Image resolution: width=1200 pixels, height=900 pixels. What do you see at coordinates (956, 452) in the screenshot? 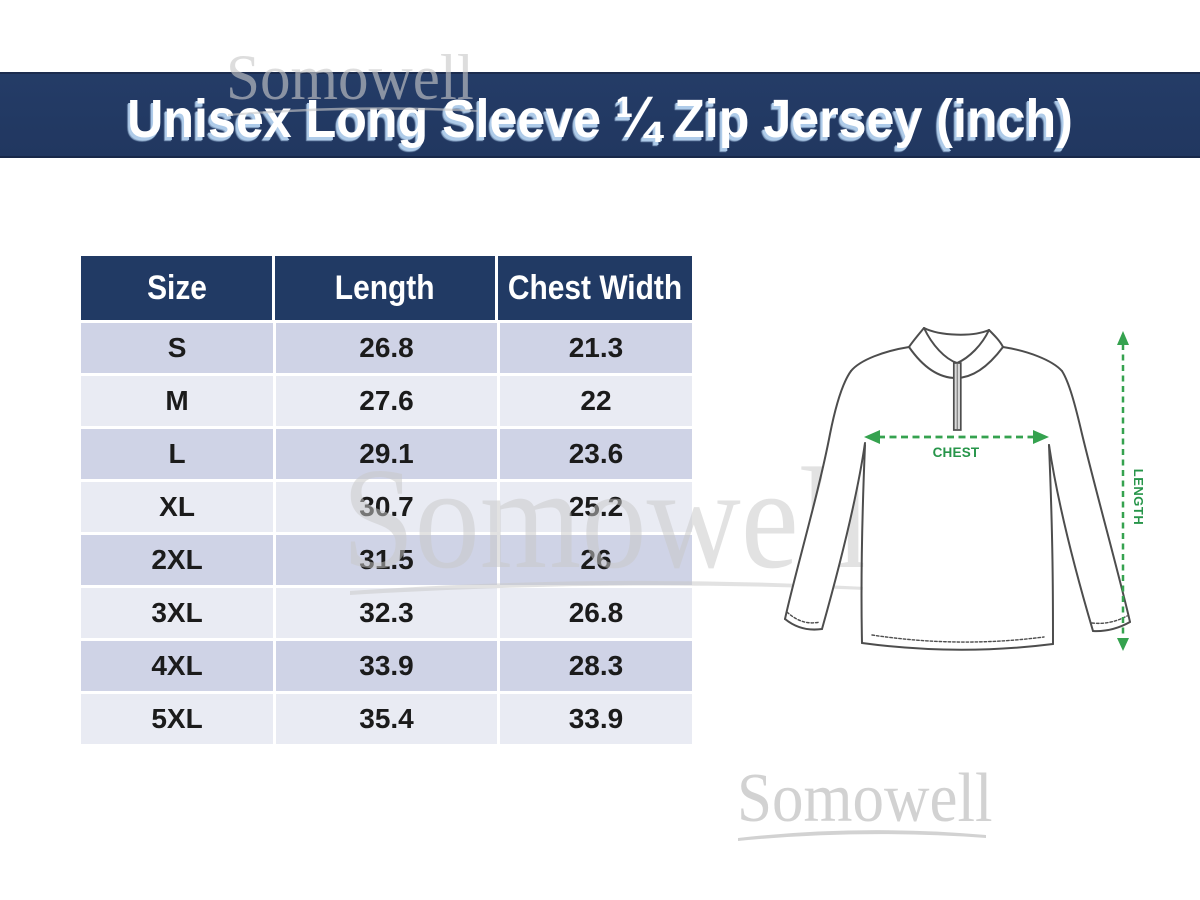
I see `svg-text: CHEST` at bounding box center [956, 452].